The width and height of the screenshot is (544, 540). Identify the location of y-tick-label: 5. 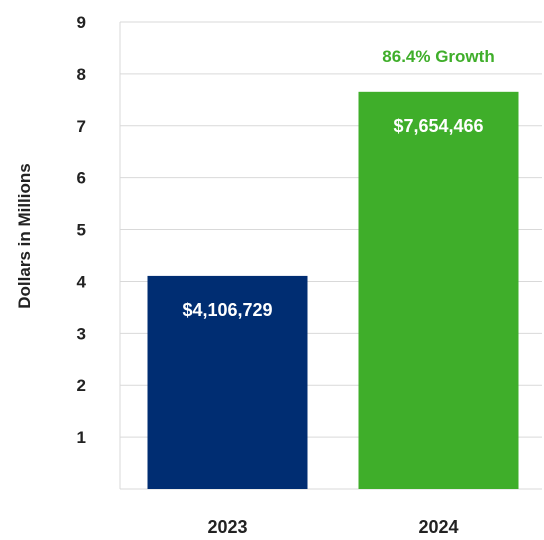
(81, 230).